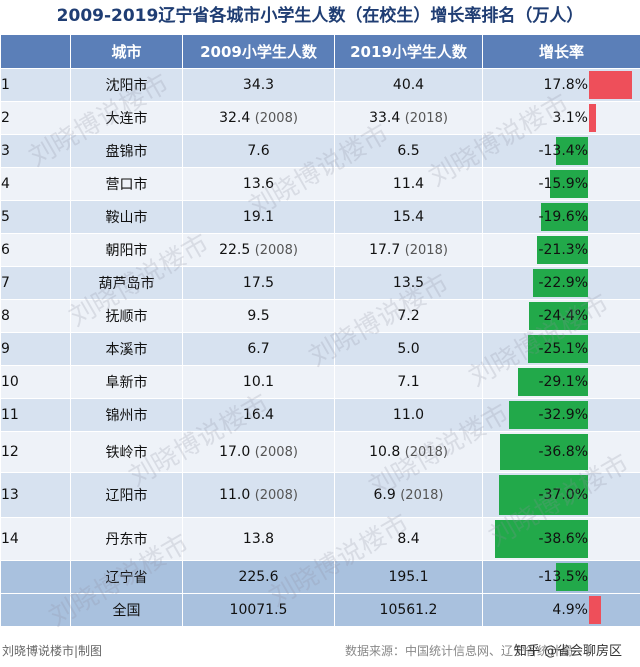 The width and height of the screenshot is (640, 667). I want to click on table-row: 12 铁岭市 17.0 (2008) 10.8 (2018) -36.8%, so click(320, 452).